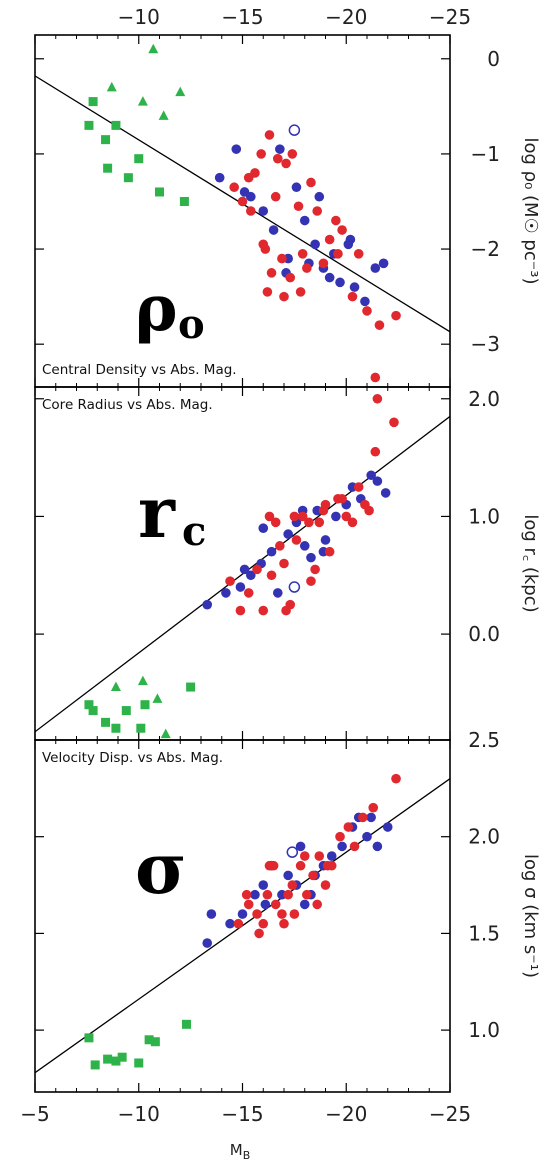 This screenshot has width=547, height=1171. What do you see at coordinates (484, 516) in the screenshot?
I see `y-tick-label: 1.0` at bounding box center [484, 516].